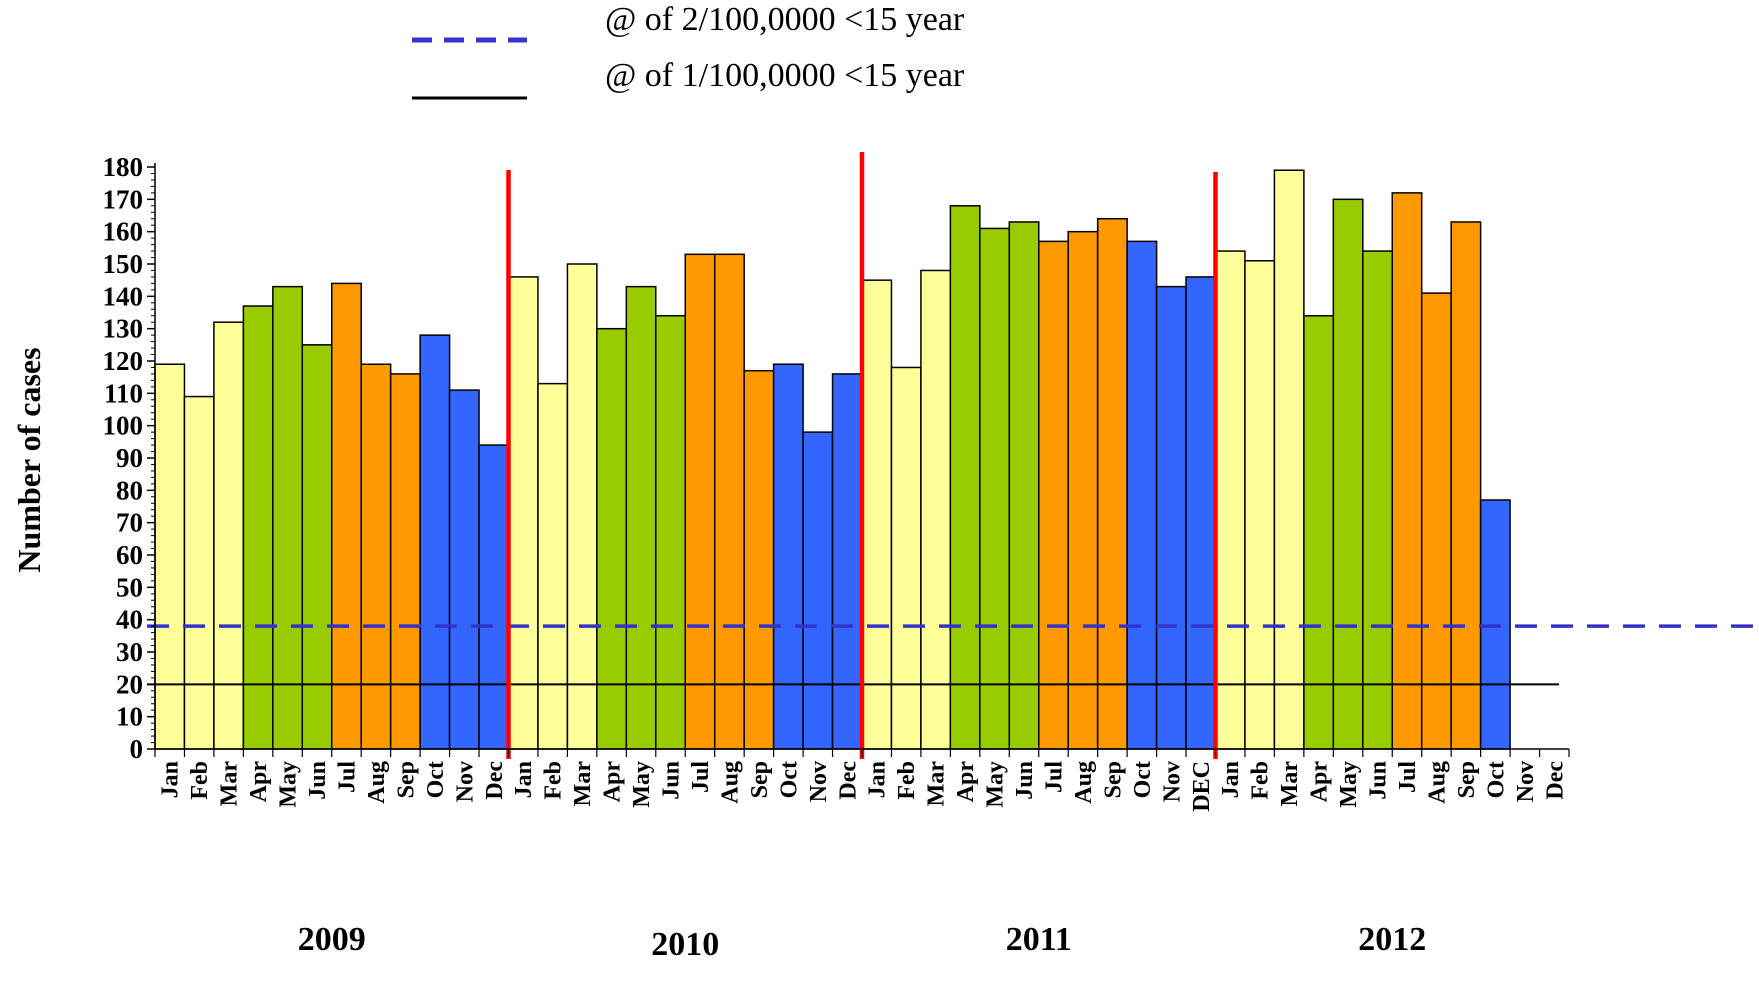 The height and width of the screenshot is (1000, 1759). Describe the element at coordinates (1024, 485) in the screenshot. I see `bar-2-jun` at that location.